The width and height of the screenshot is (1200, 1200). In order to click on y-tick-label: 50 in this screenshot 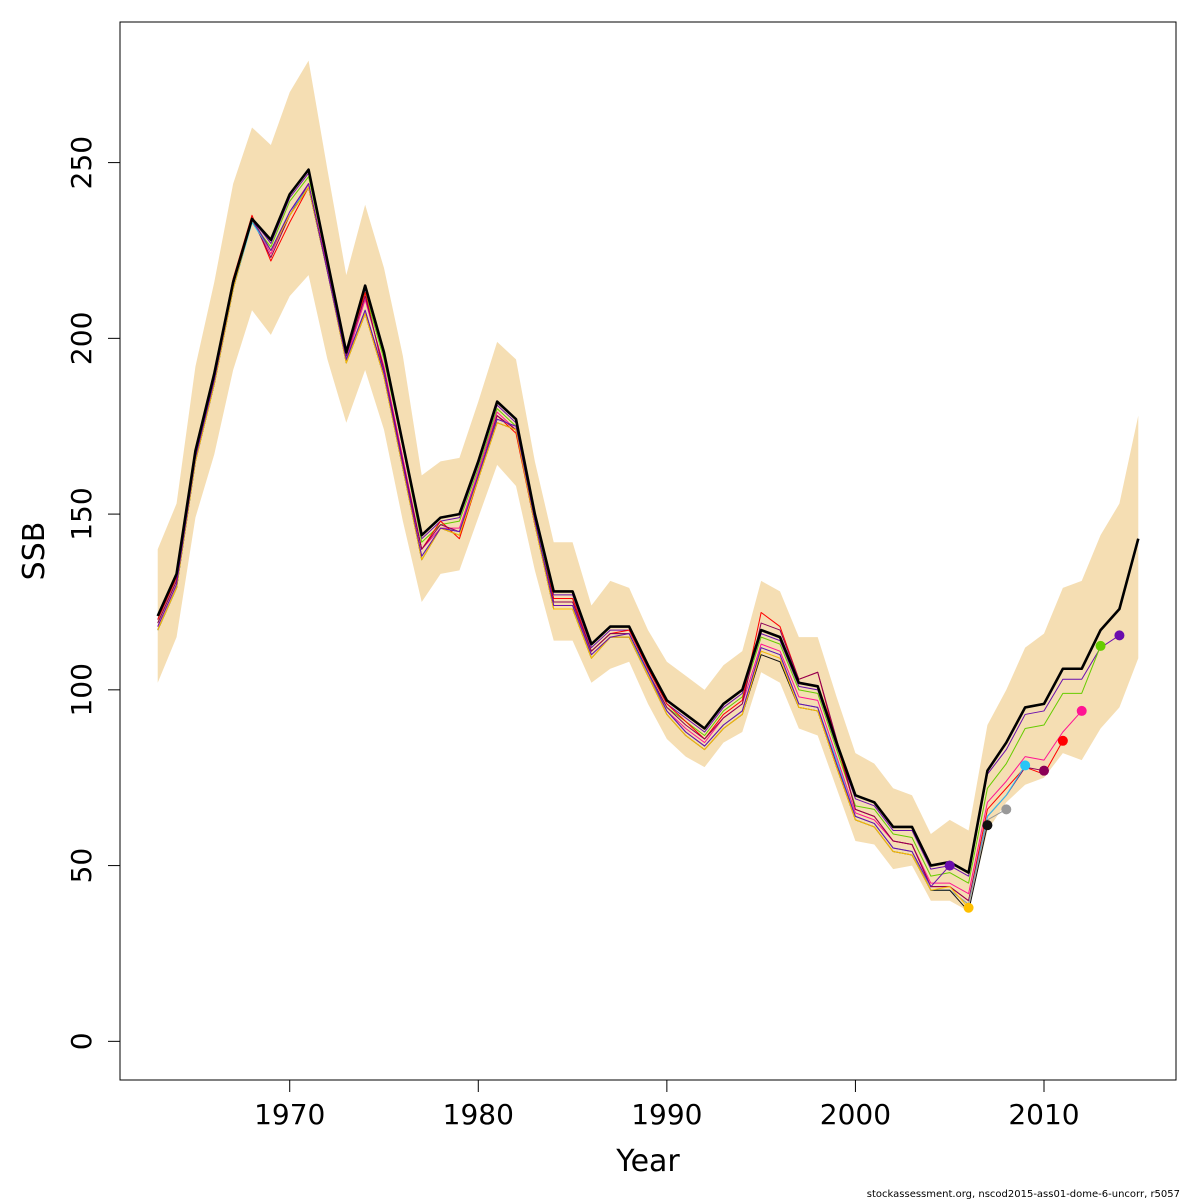, I will do `click(81, 866)`.